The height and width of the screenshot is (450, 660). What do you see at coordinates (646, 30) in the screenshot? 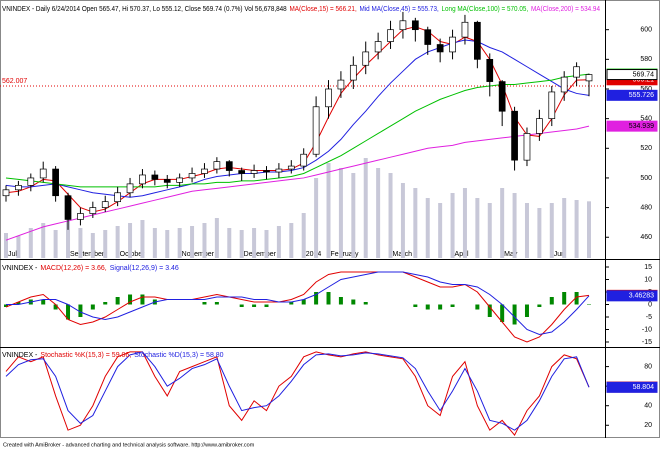
I see `y-tick-label: 600` at bounding box center [646, 30].